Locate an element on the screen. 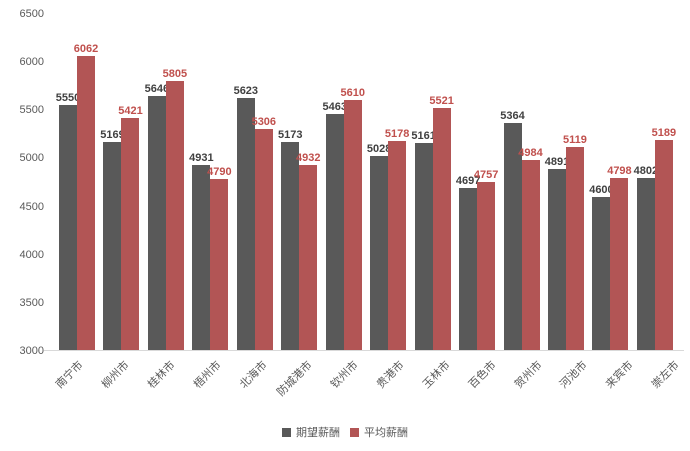 This screenshot has width=690, height=451. bar-期望薪酬: 4891 is located at coordinates (557, 253).